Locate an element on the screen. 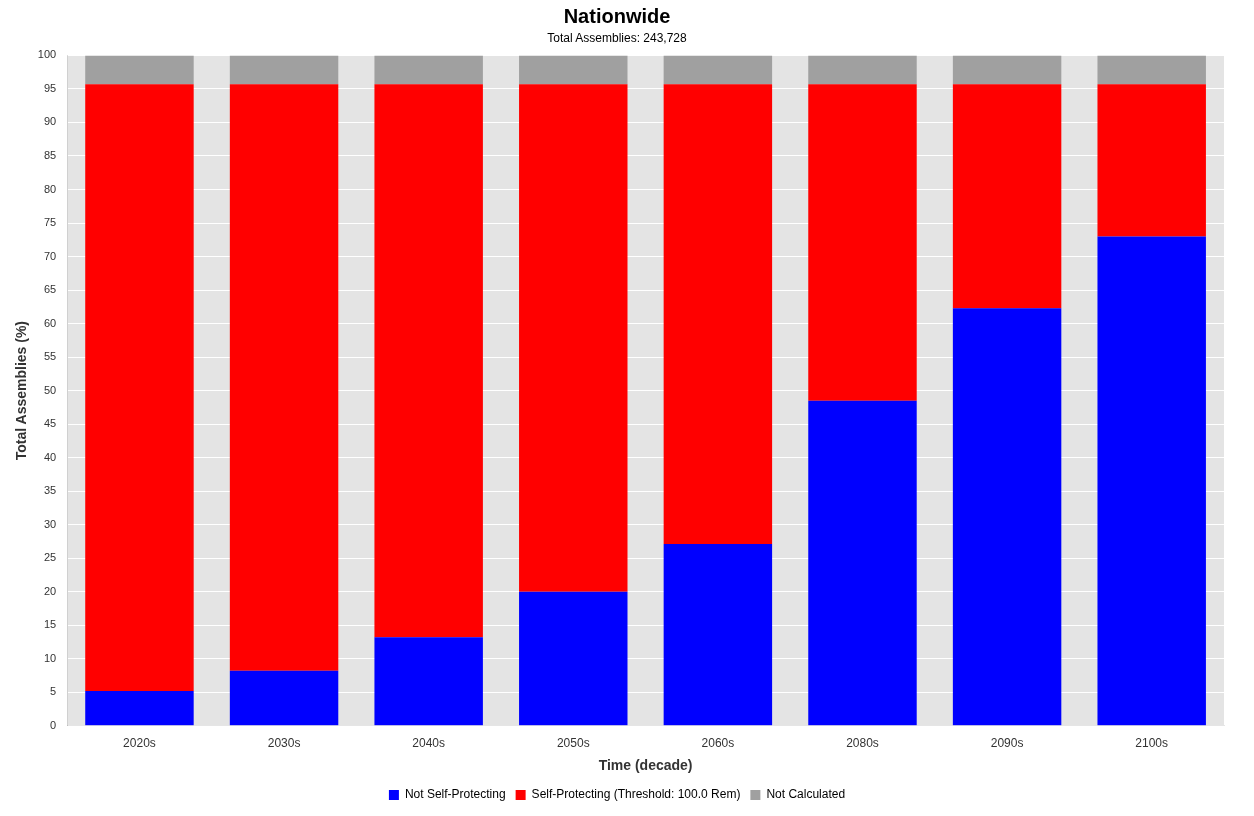 The image size is (1254, 816). chart-title: Nationwide is located at coordinates (617, 15).